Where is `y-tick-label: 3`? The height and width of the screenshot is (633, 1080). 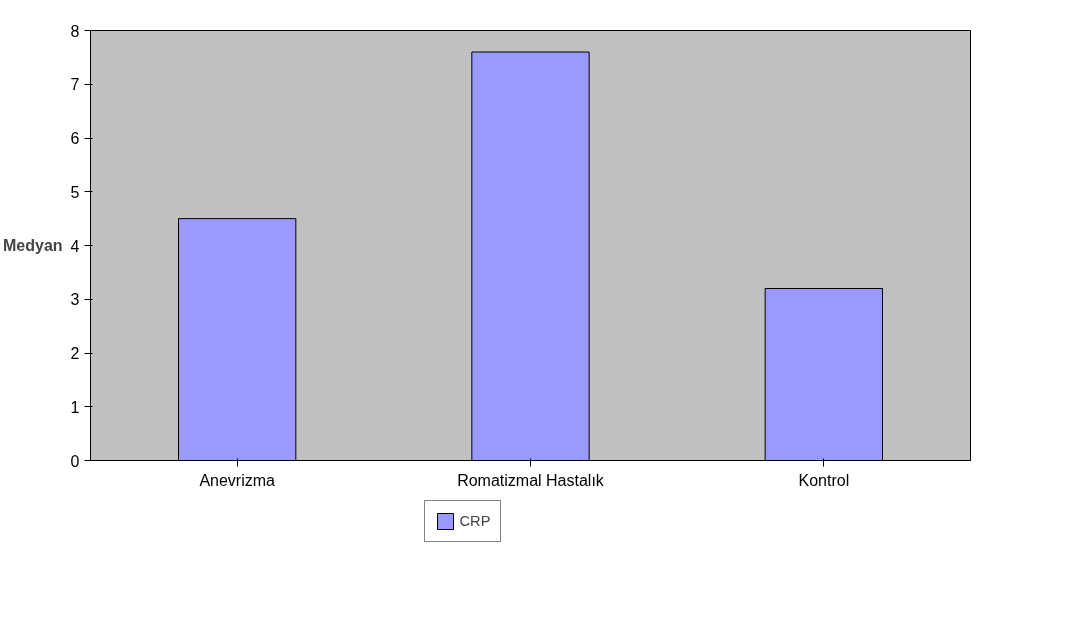 y-tick-label: 3 is located at coordinates (75, 300).